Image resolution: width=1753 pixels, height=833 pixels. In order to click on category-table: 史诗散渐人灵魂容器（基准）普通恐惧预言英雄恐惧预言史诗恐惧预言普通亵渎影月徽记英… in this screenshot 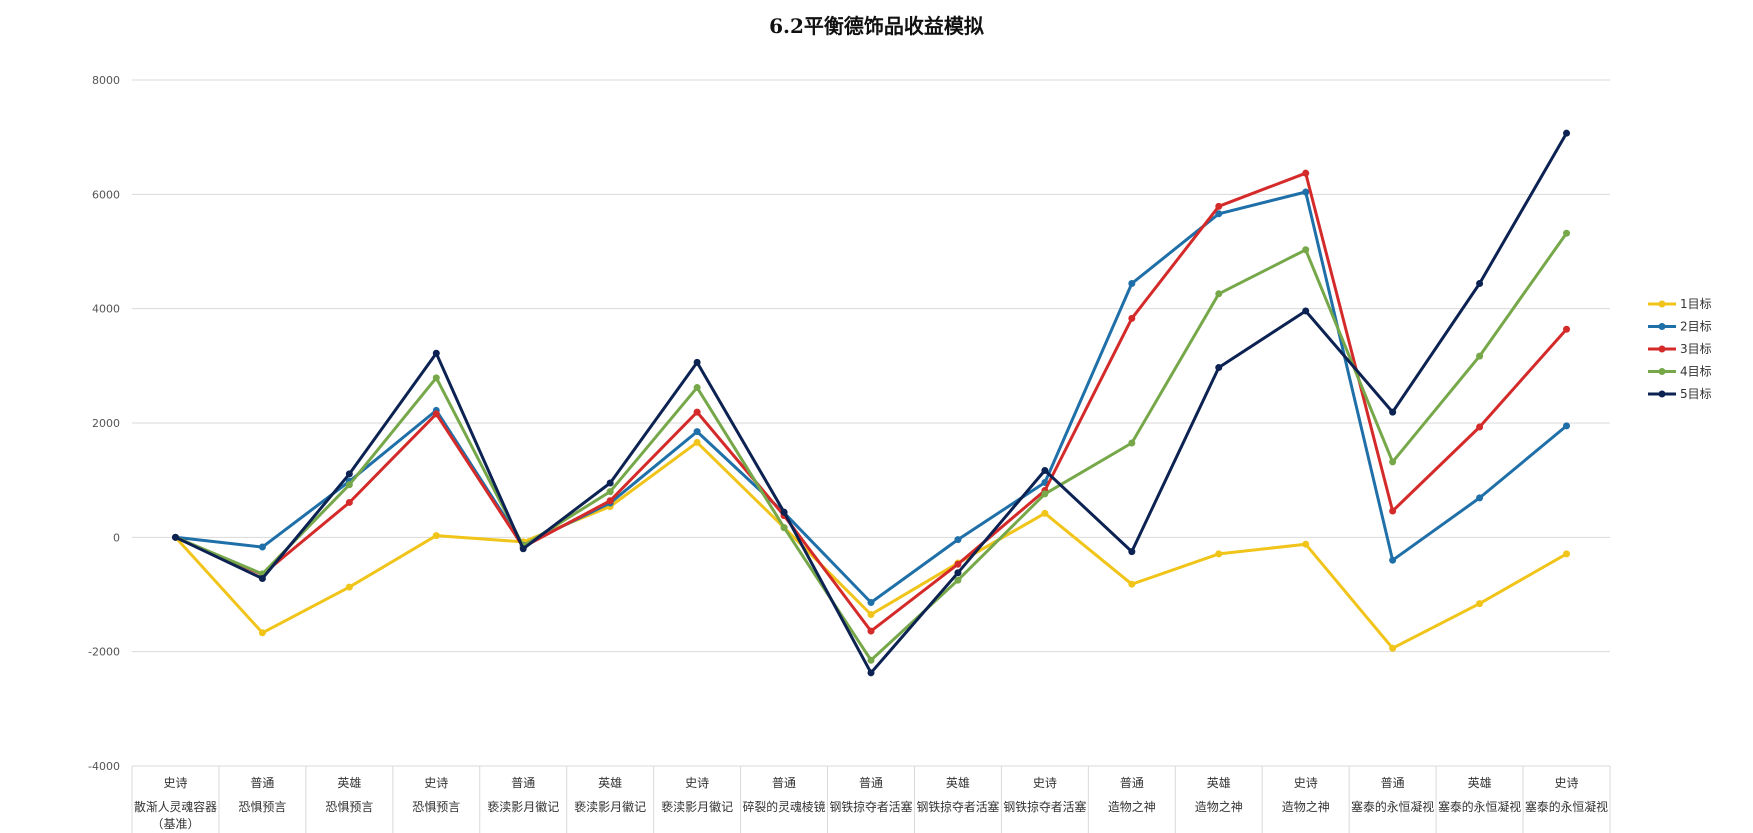, I will do `click(871, 799)`.